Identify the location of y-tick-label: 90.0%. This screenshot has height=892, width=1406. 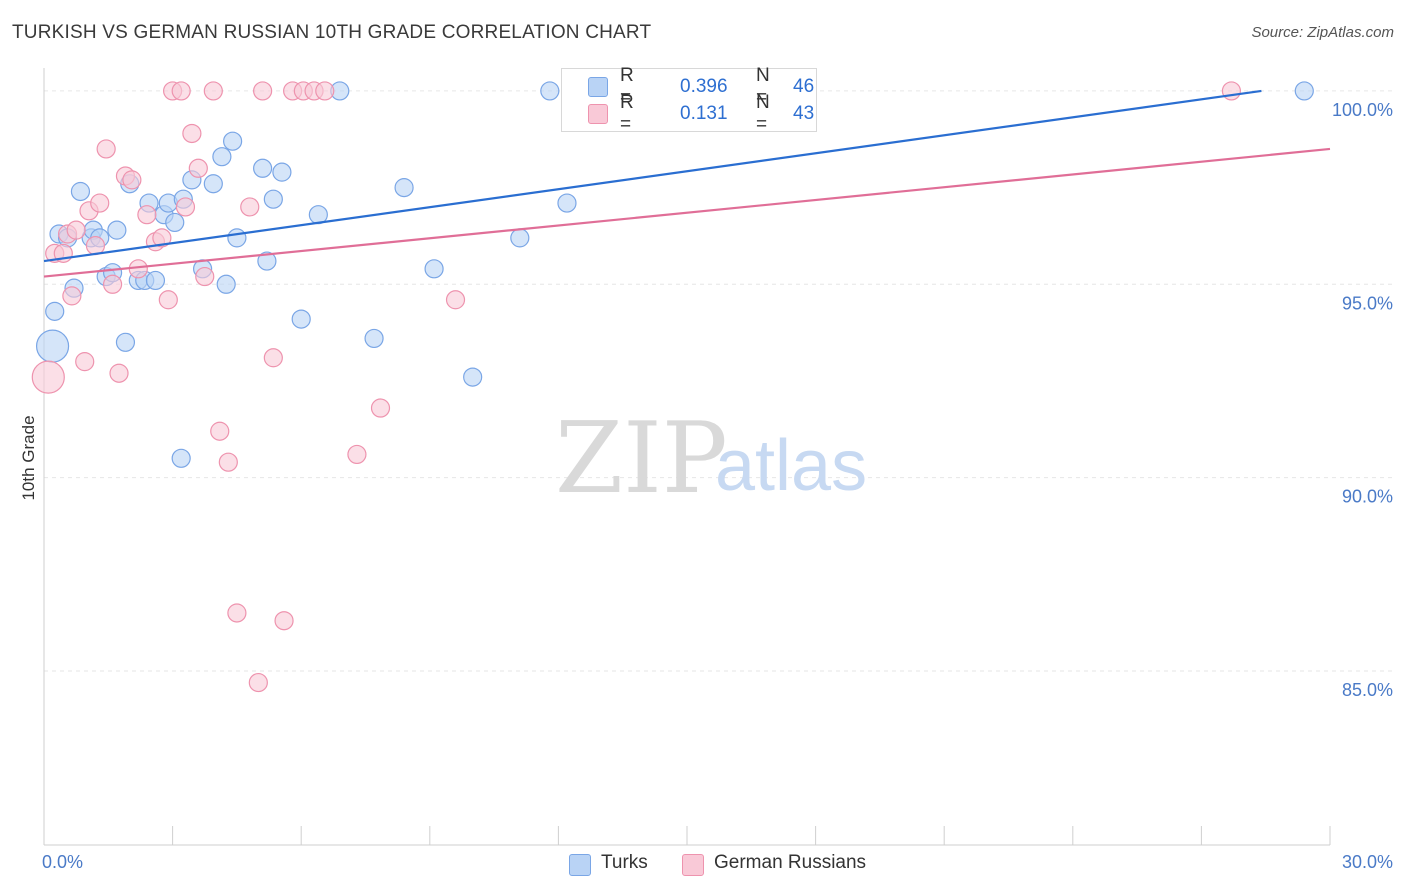
(1367, 497).